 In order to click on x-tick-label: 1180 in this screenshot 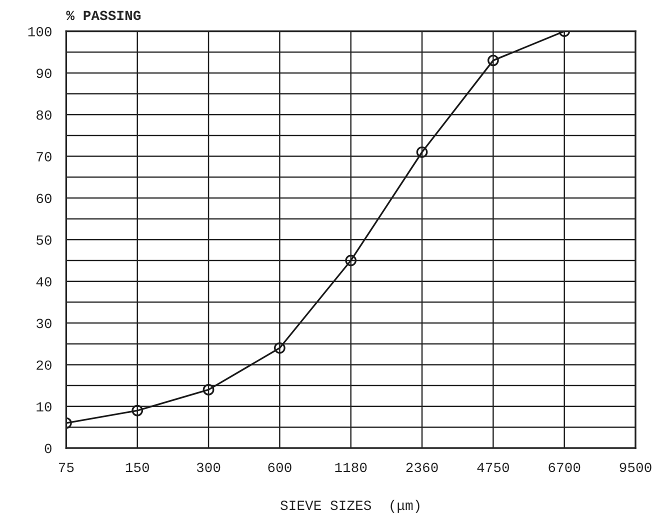, I will do `click(351, 467)`.